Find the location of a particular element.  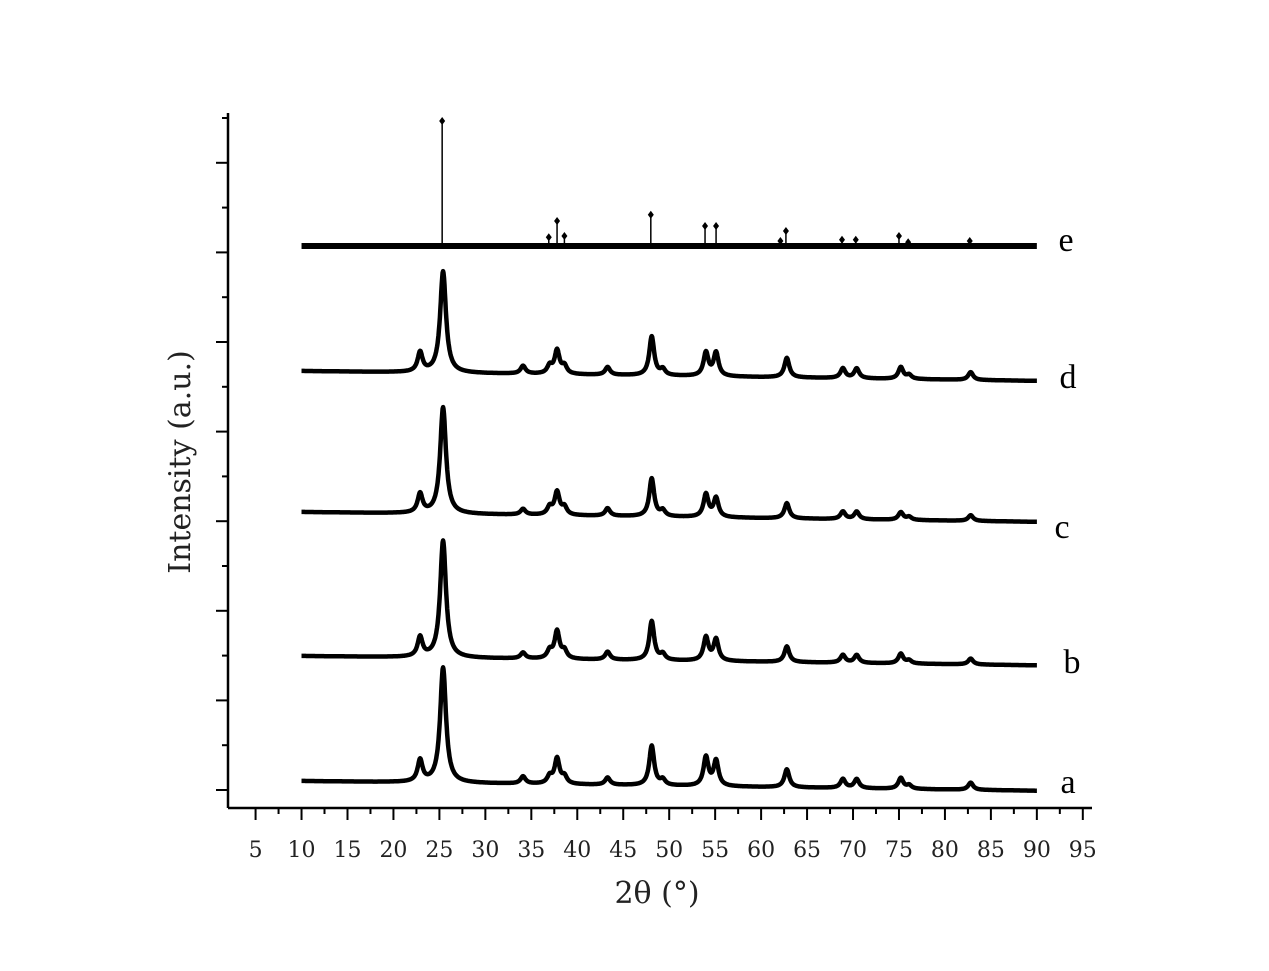

x-tick-label: 15 is located at coordinates (347, 850).